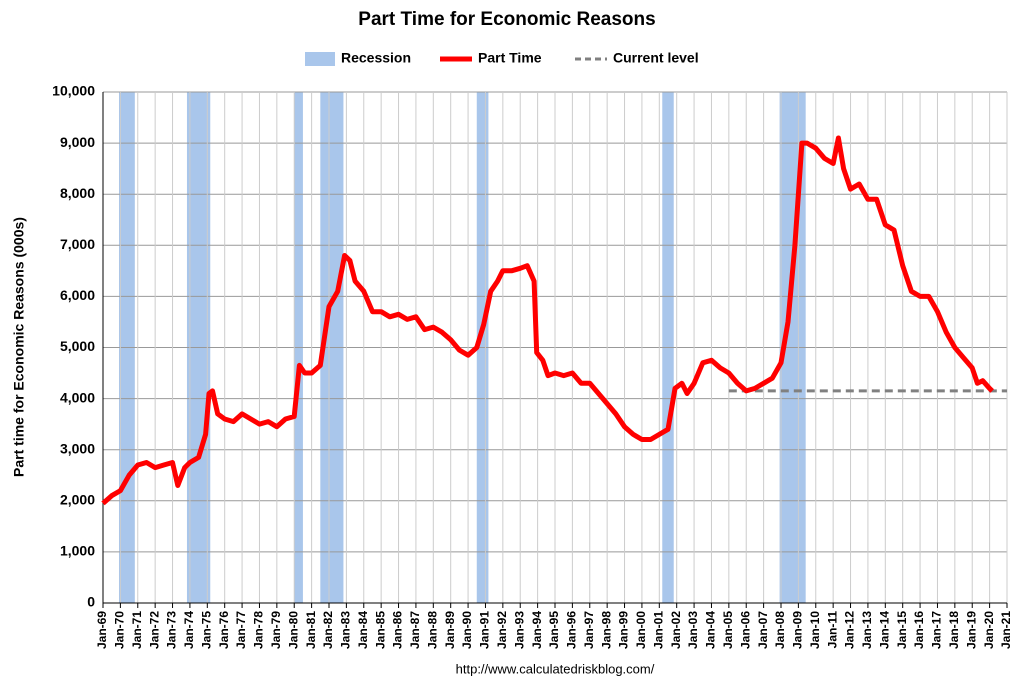 The image size is (1015, 683). Describe the element at coordinates (919, 630) in the screenshot. I see `x-tick-label: Jan-16` at that location.